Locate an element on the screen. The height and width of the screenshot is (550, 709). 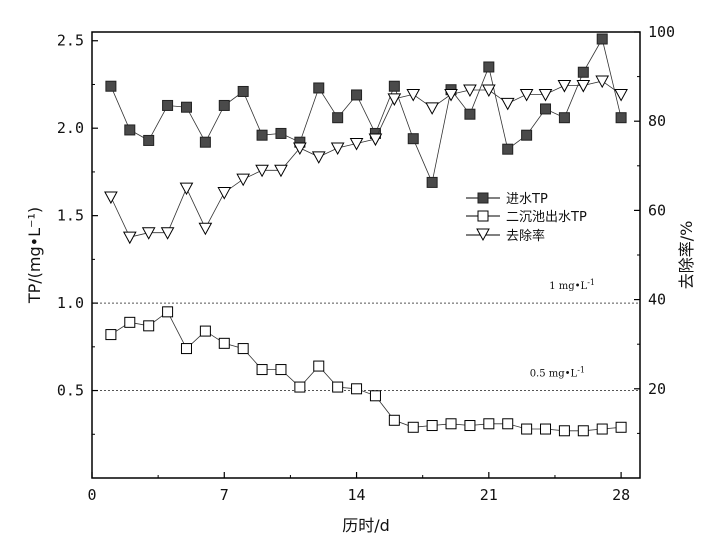
y2-tick-label: 80 is located at coordinates (657, 121).